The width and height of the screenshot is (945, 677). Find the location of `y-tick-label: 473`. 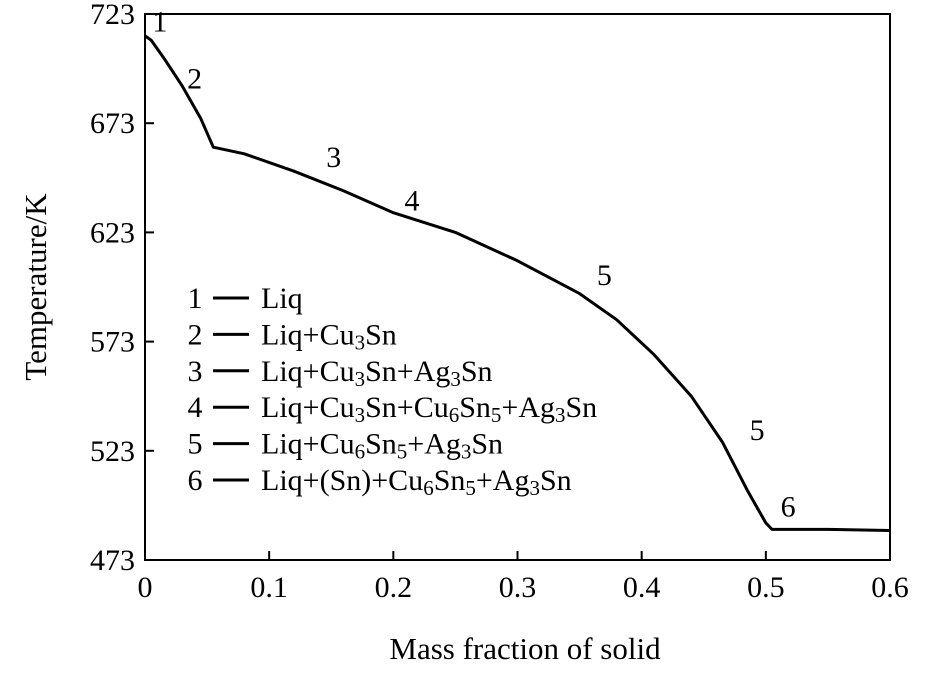

y-tick-label: 473 is located at coordinates (112, 560).